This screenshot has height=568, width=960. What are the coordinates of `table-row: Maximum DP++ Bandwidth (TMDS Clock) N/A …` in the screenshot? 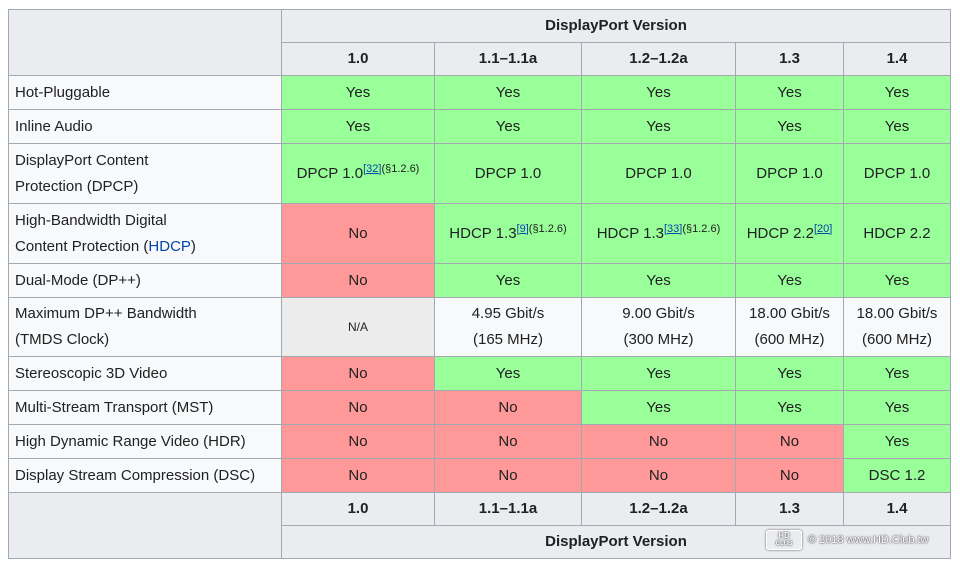 It's located at (479, 327).